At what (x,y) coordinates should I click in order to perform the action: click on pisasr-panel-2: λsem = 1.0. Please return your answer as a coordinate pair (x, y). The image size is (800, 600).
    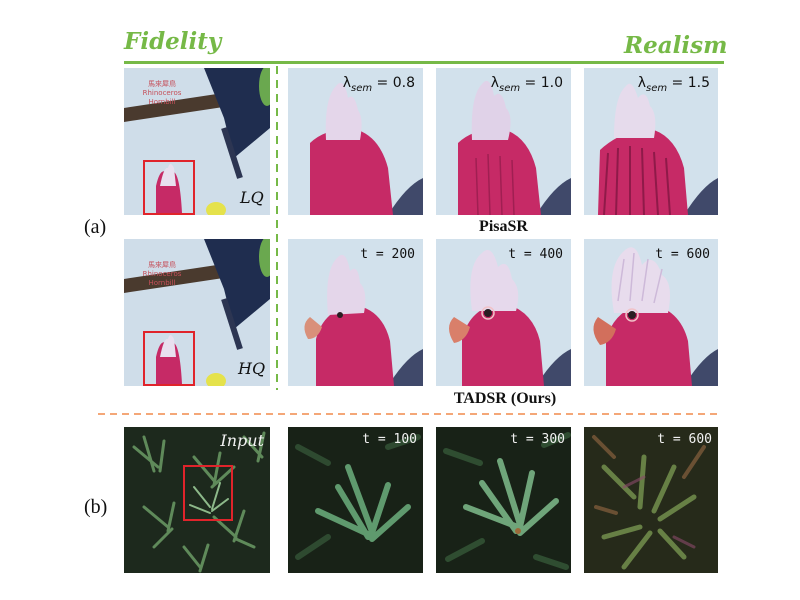
    Looking at the image, I should click on (503, 141).